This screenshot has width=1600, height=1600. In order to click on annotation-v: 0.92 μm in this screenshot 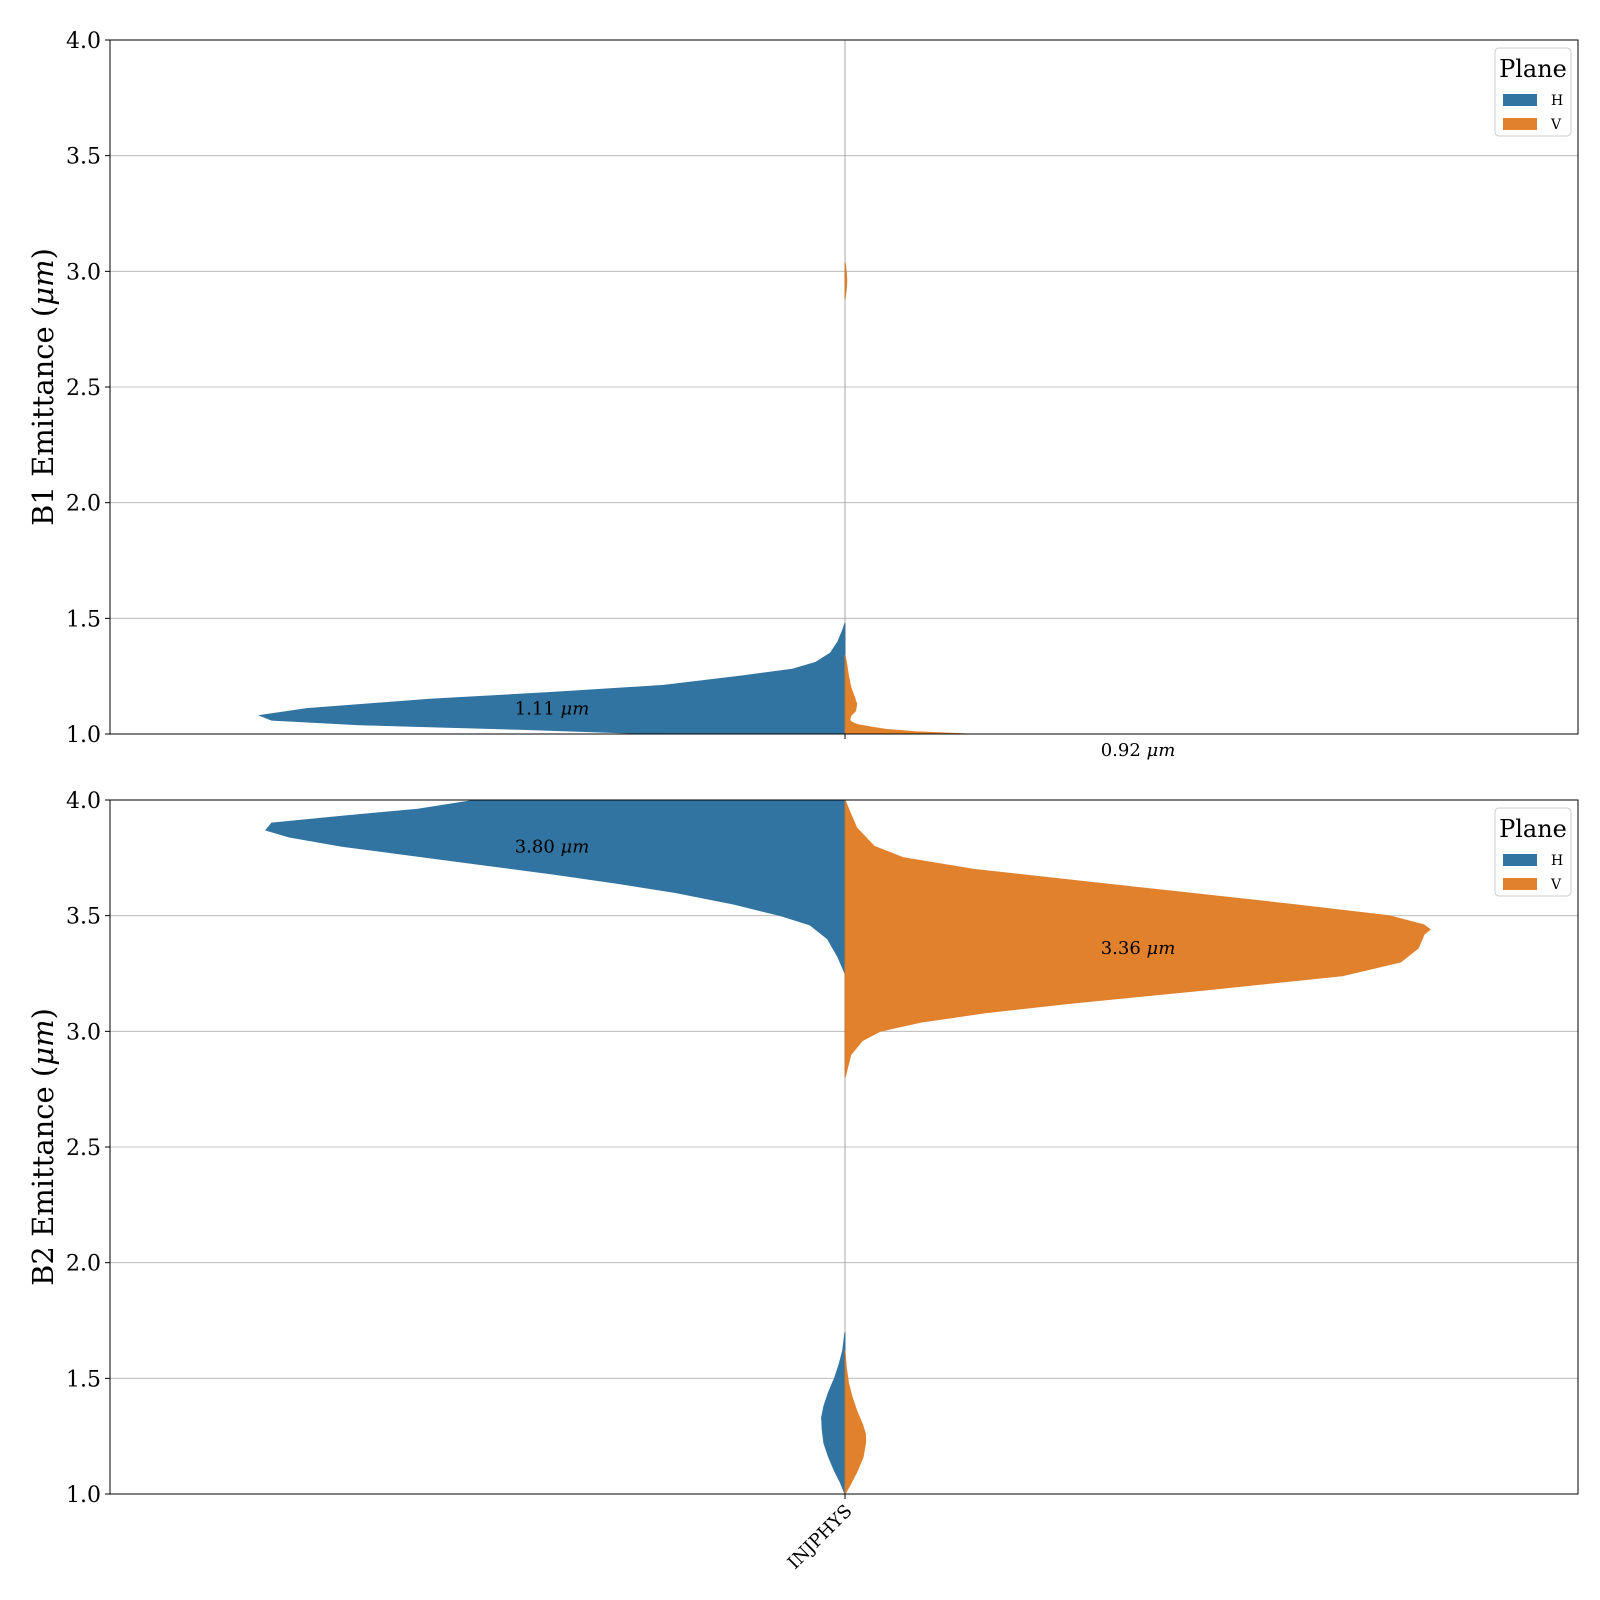, I will do `click(1138, 750)`.